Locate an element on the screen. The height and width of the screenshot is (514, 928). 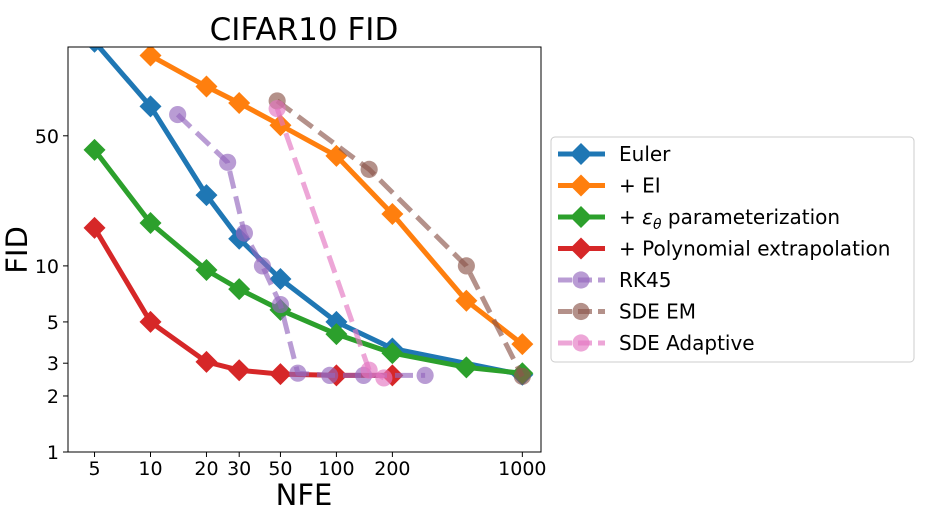
x-tick-label: 10 is located at coordinates (150, 469).